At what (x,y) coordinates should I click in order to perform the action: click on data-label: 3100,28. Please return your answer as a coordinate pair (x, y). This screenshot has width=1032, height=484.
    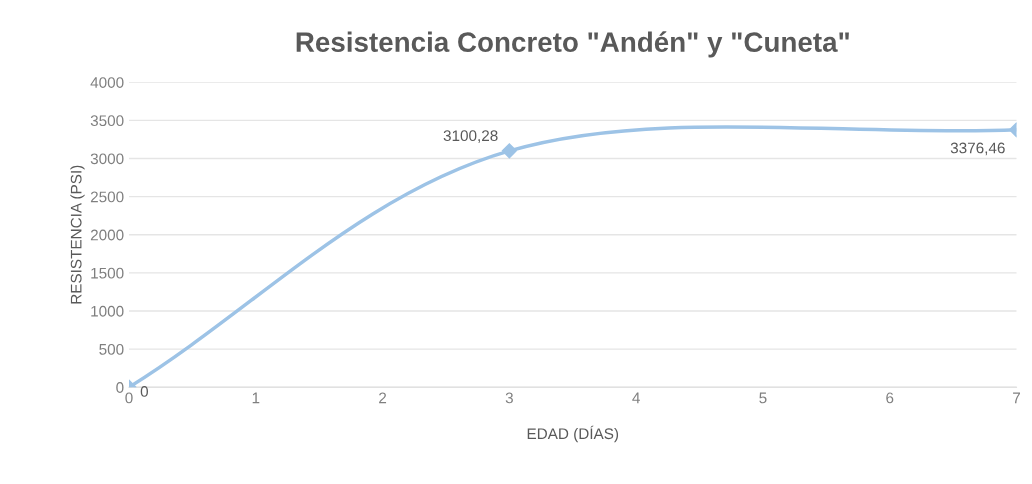
    Looking at the image, I should click on (470, 136).